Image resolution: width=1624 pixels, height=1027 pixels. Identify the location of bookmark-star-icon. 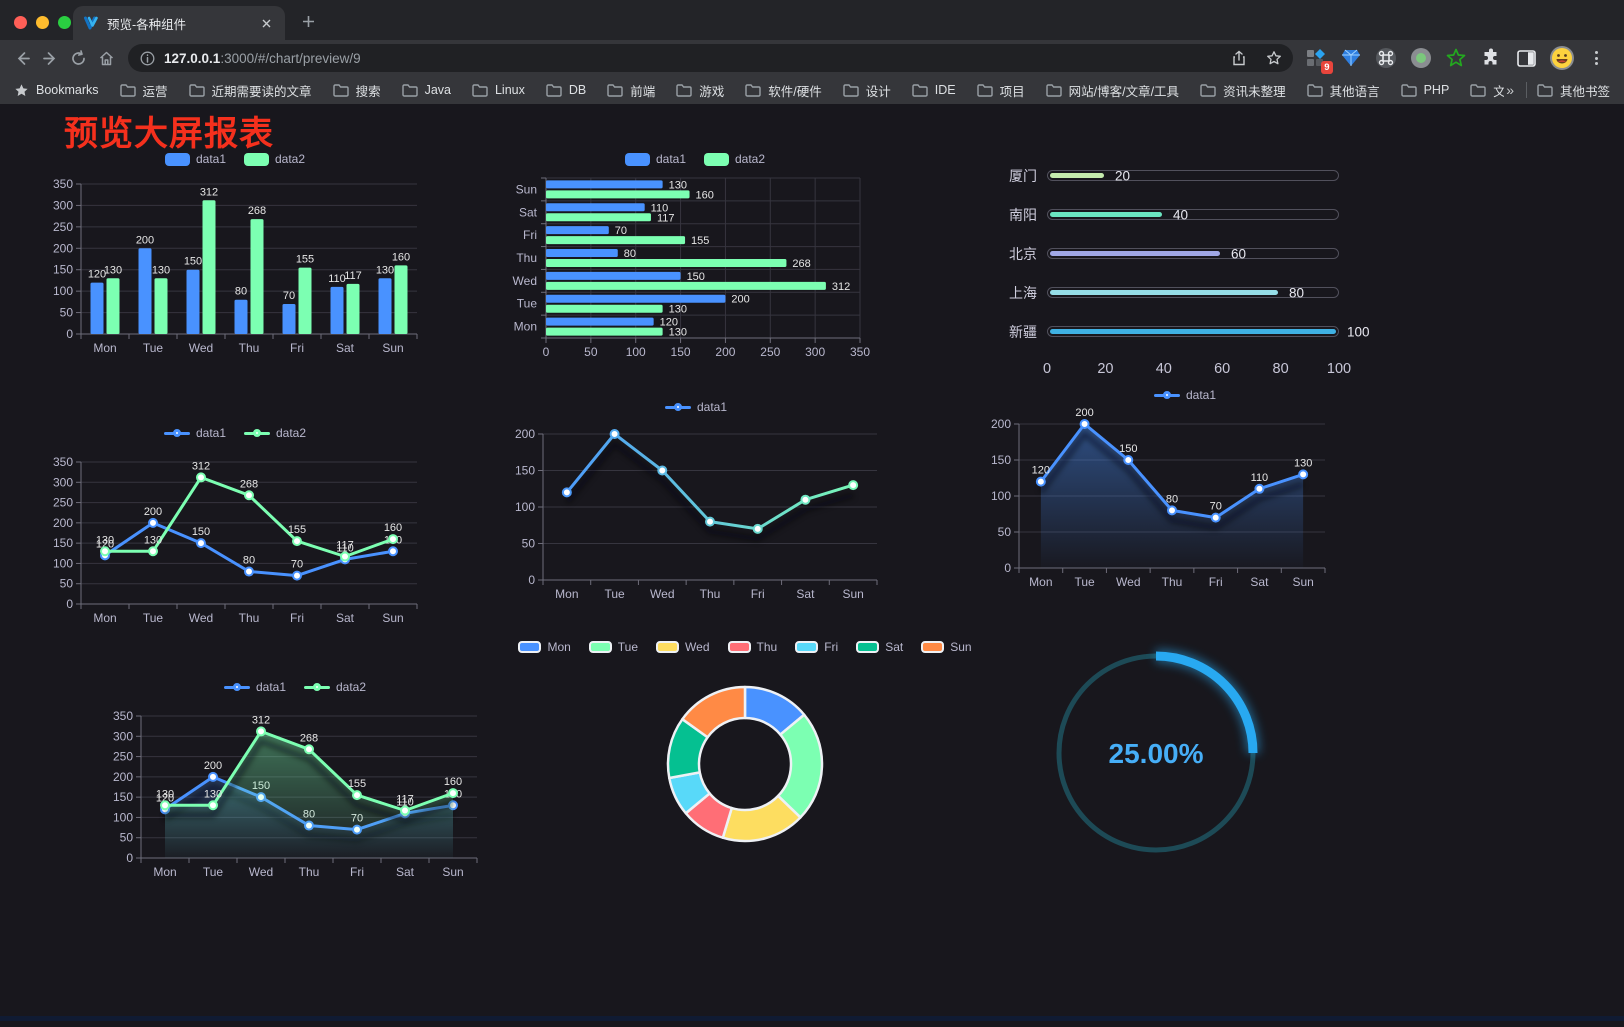
(1274, 58).